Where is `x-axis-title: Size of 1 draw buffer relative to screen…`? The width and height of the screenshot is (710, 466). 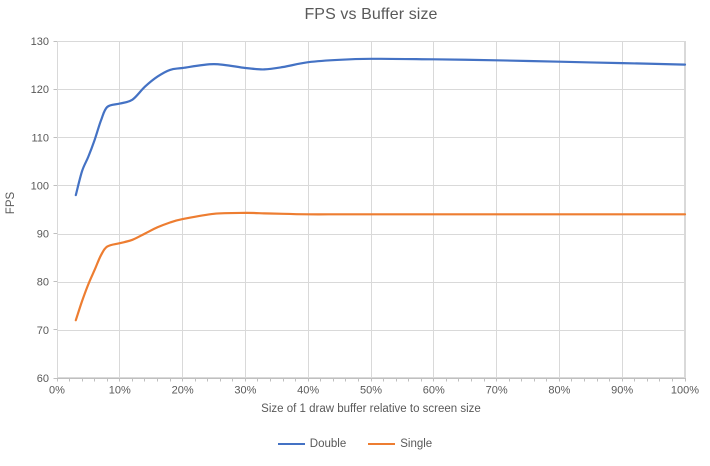 x-axis-title: Size of 1 draw buffer relative to screen… is located at coordinates (371, 409).